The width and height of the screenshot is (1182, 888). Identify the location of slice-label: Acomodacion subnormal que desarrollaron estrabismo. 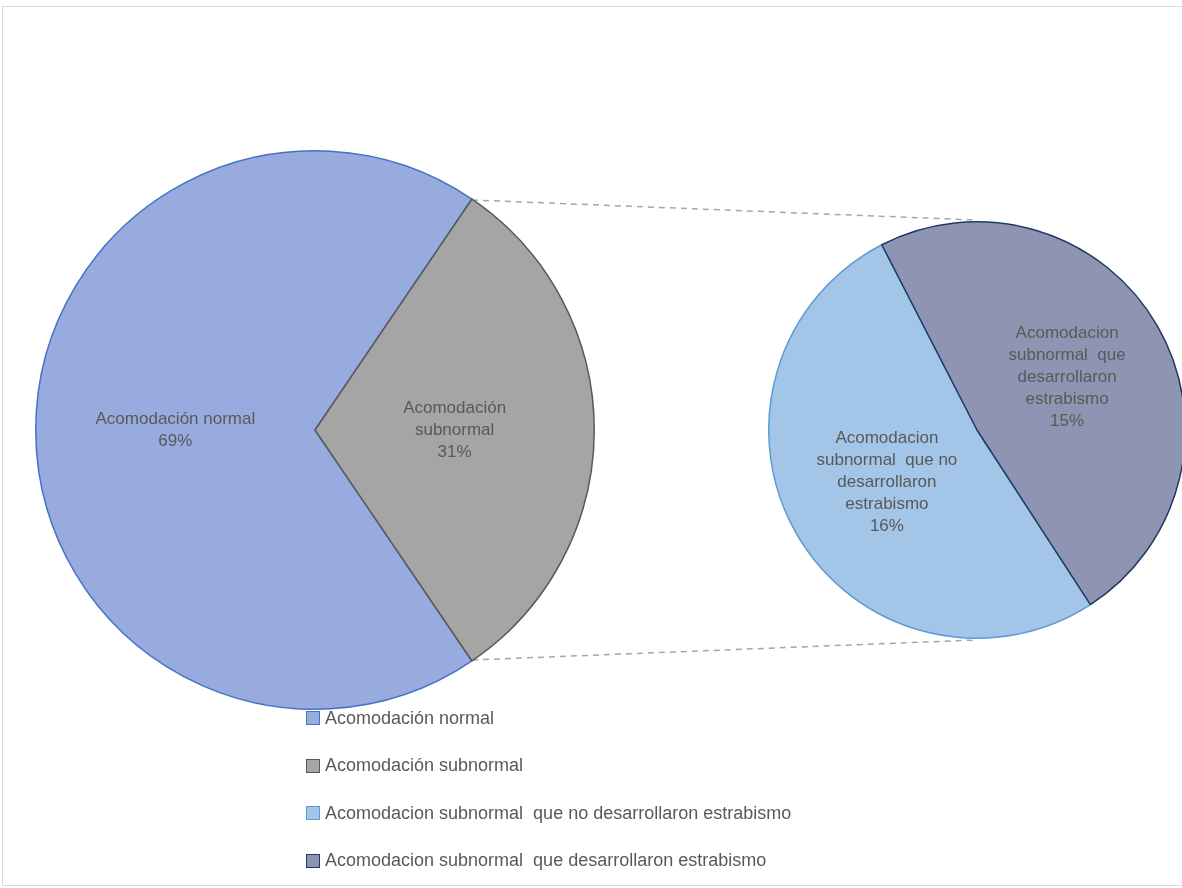
(1067, 366).